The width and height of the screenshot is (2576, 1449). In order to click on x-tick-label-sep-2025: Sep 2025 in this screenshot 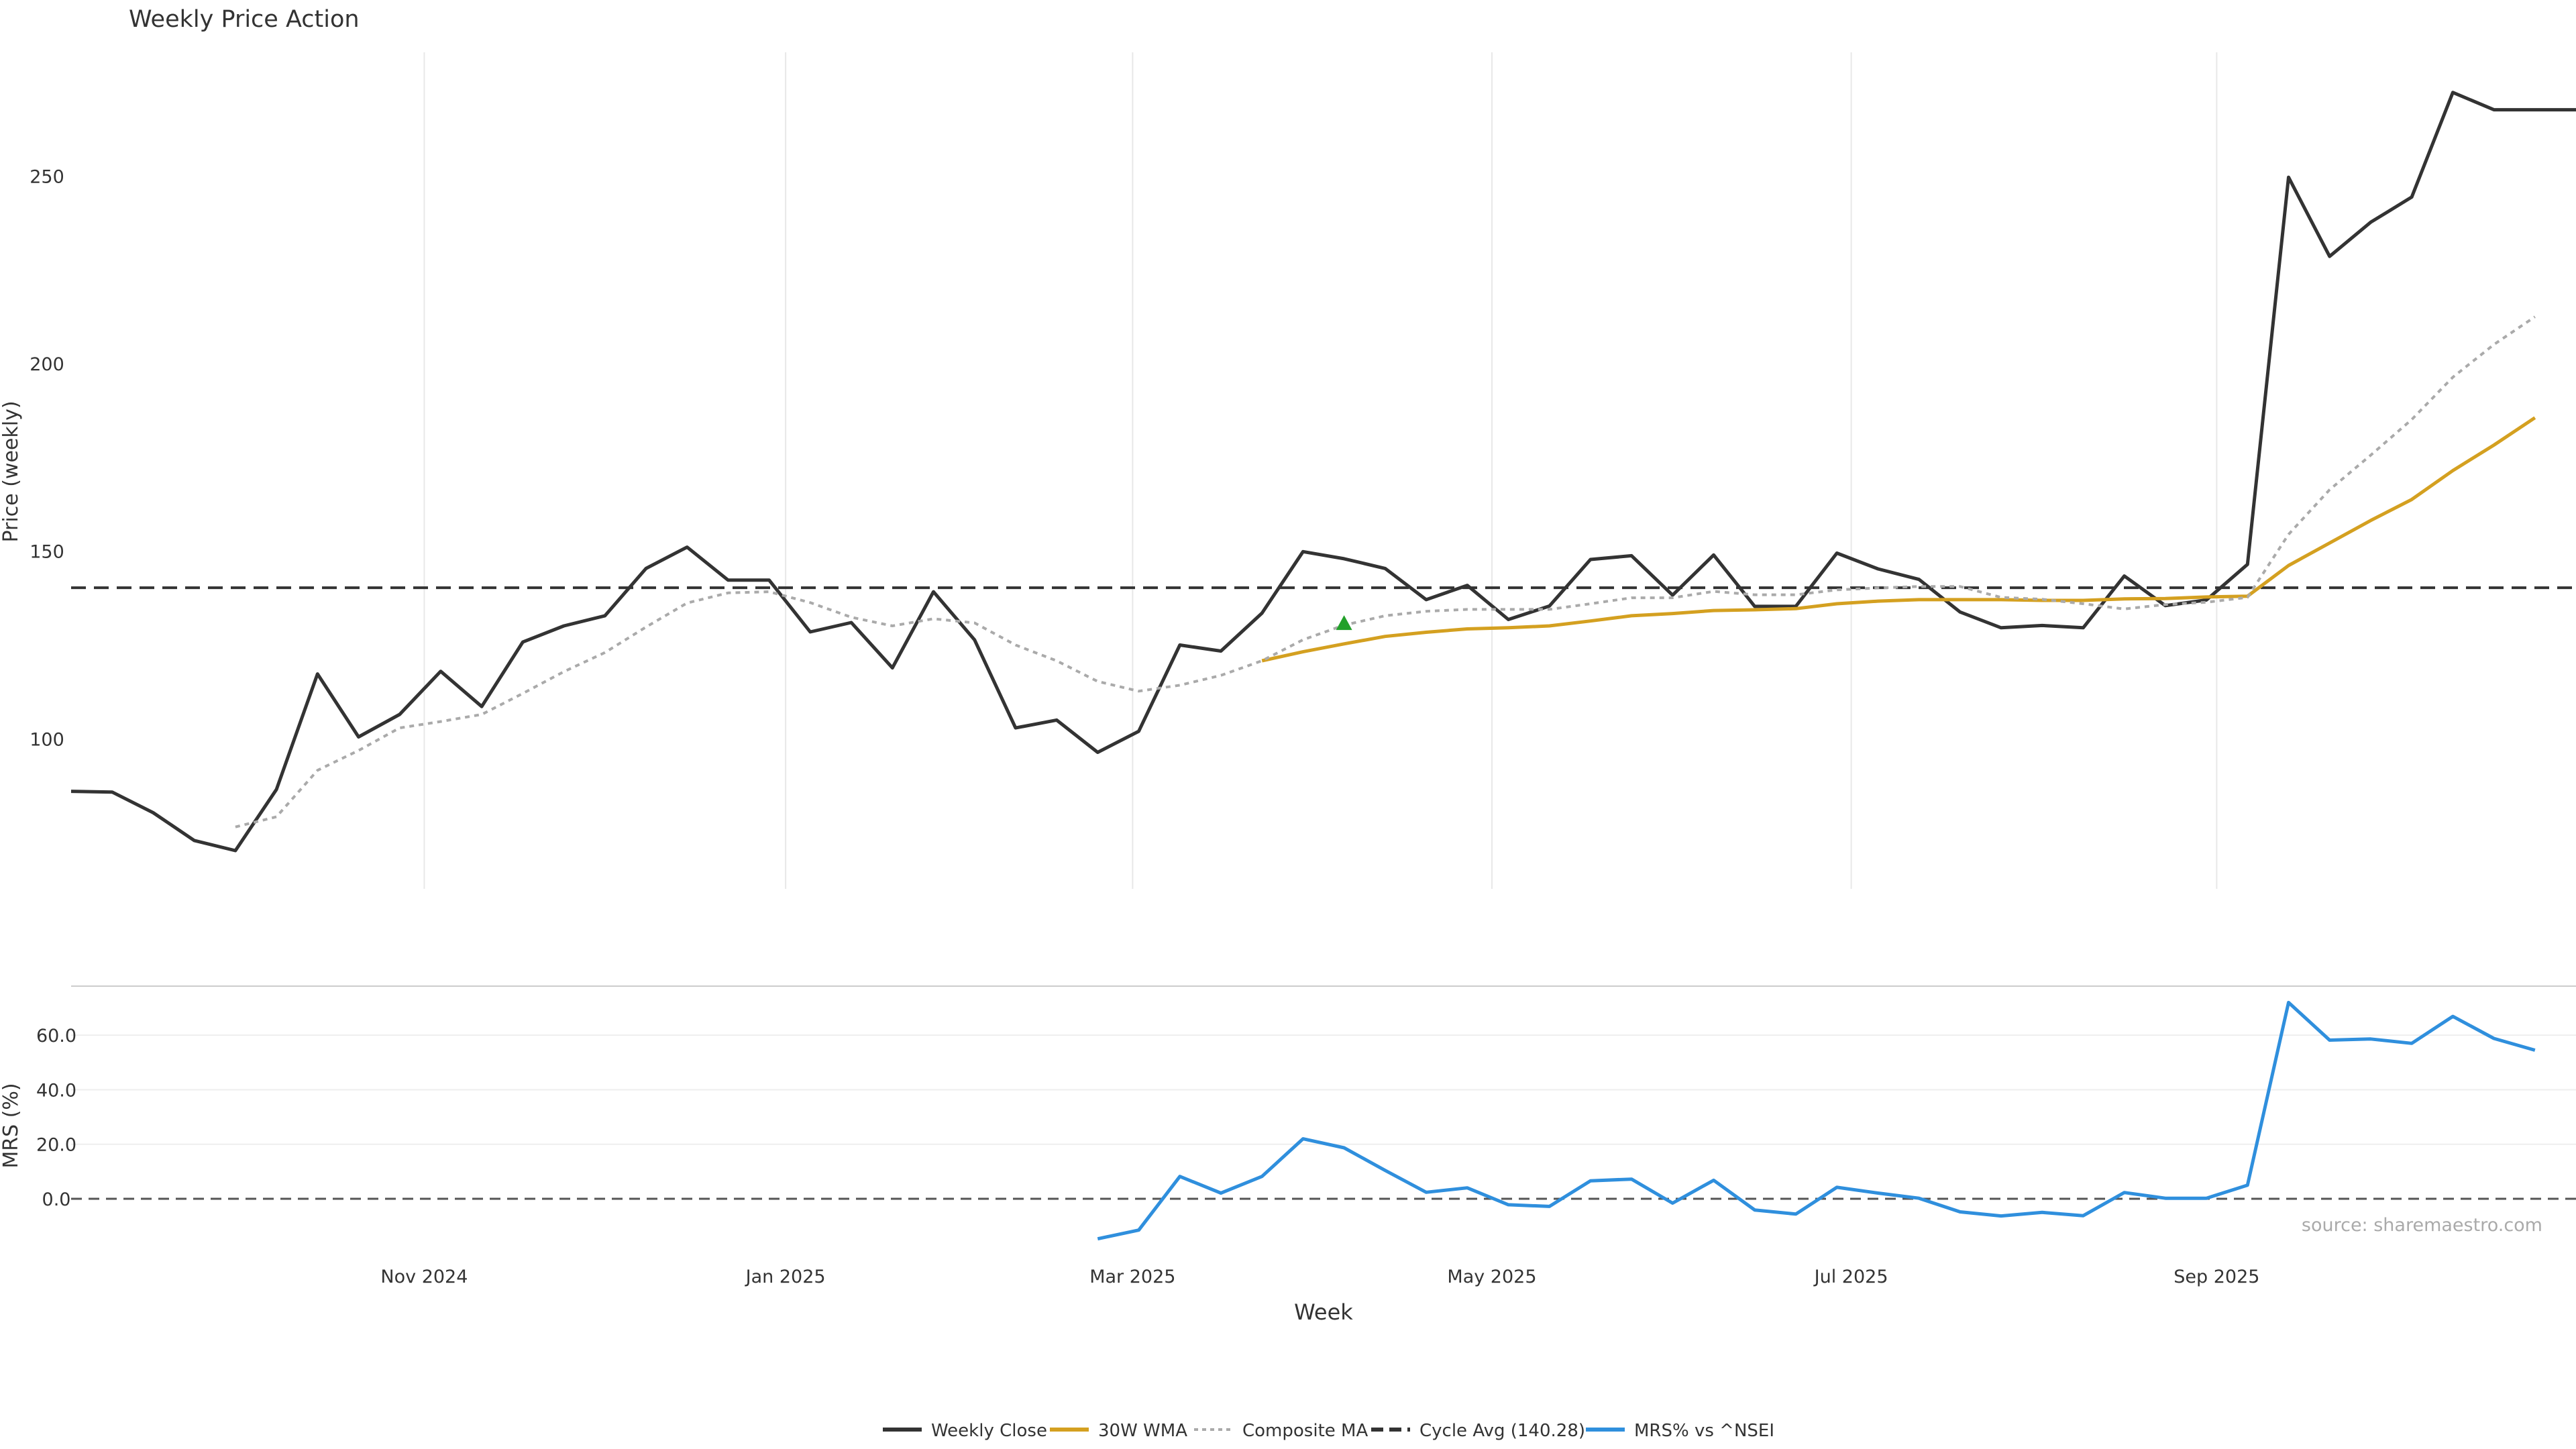, I will do `click(2216, 1277)`.